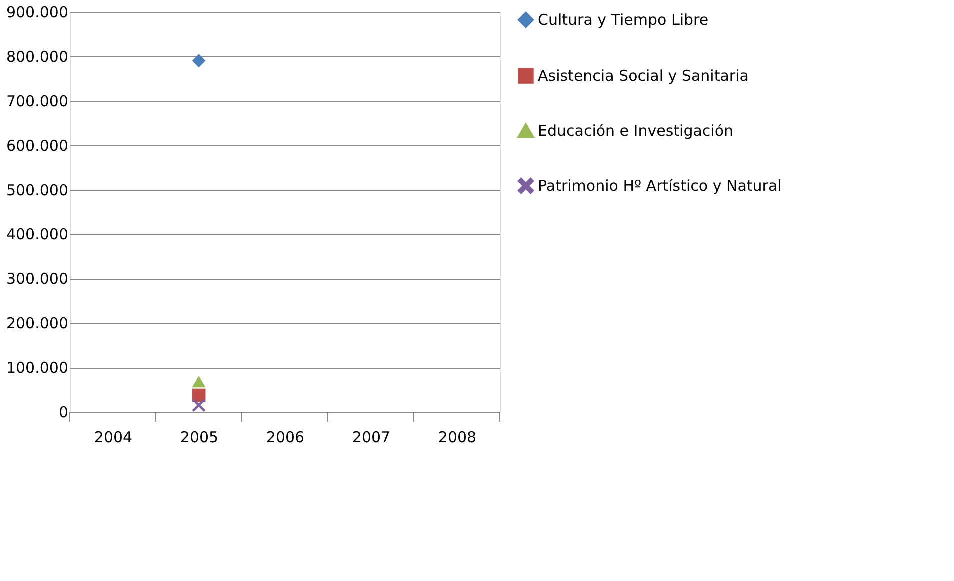 Image resolution: width=954 pixels, height=581 pixels. Describe the element at coordinates (37, 368) in the screenshot. I see `y-tick-label: 100.000` at that location.